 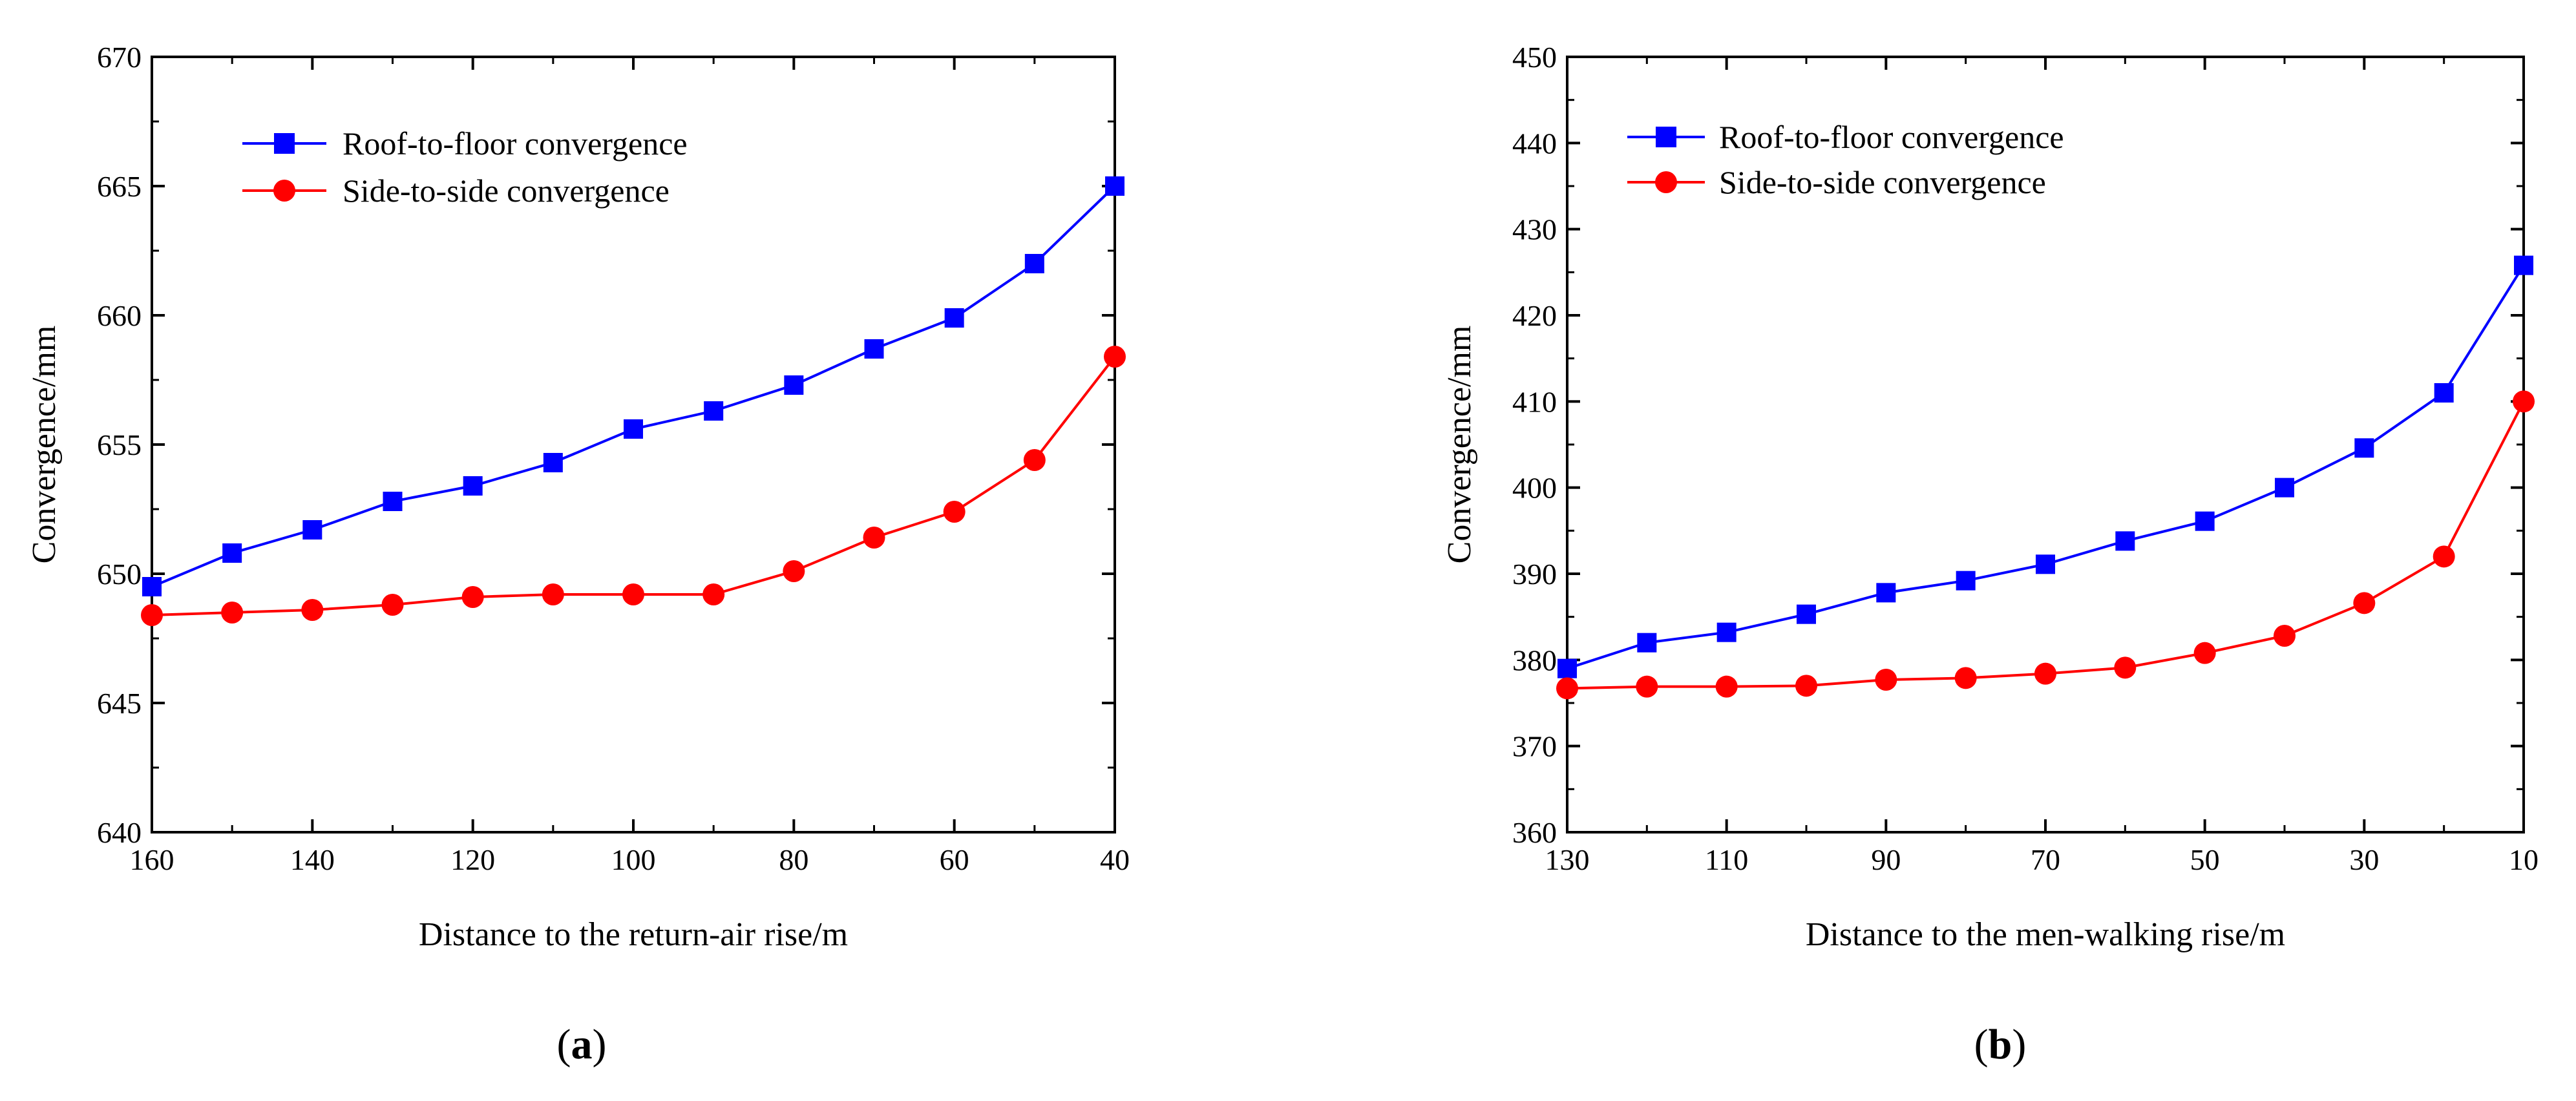 What do you see at coordinates (1845, 137) in the screenshot?
I see `legend-entry-roof-to-floor-b: Roof-to-floor convergence` at bounding box center [1845, 137].